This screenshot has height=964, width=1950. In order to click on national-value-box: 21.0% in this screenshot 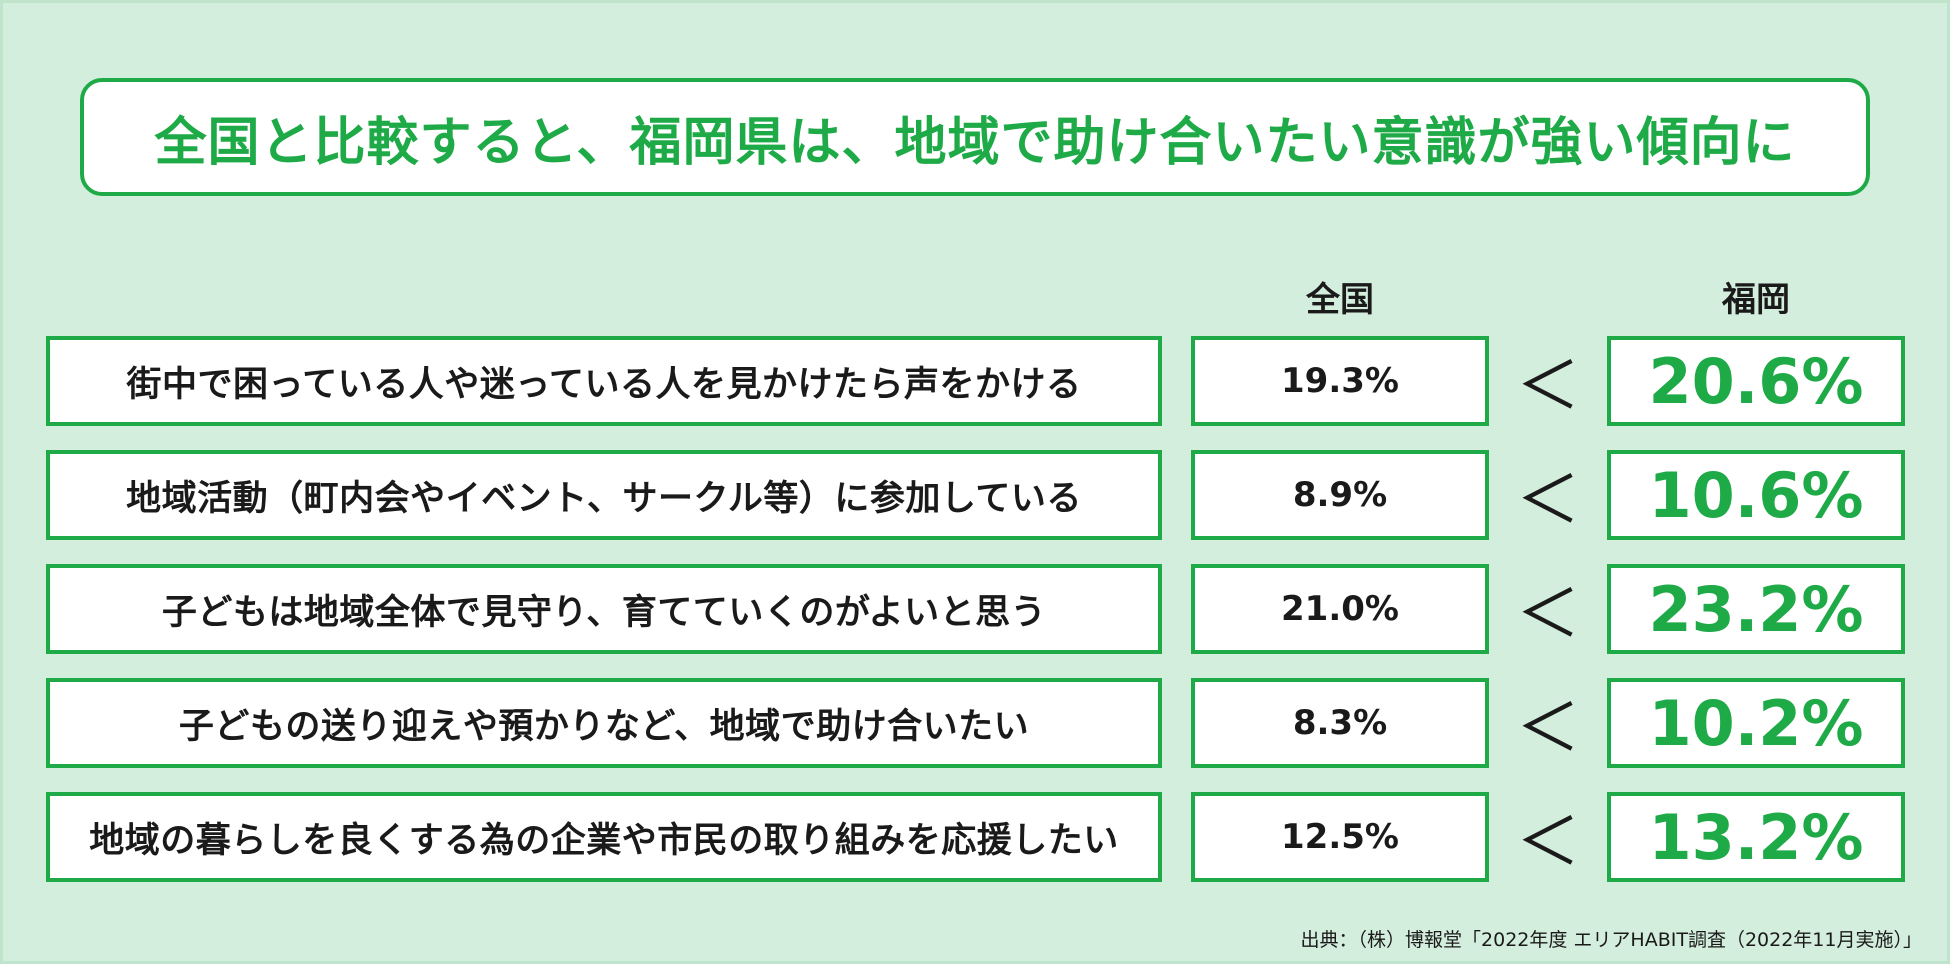, I will do `click(1340, 609)`.